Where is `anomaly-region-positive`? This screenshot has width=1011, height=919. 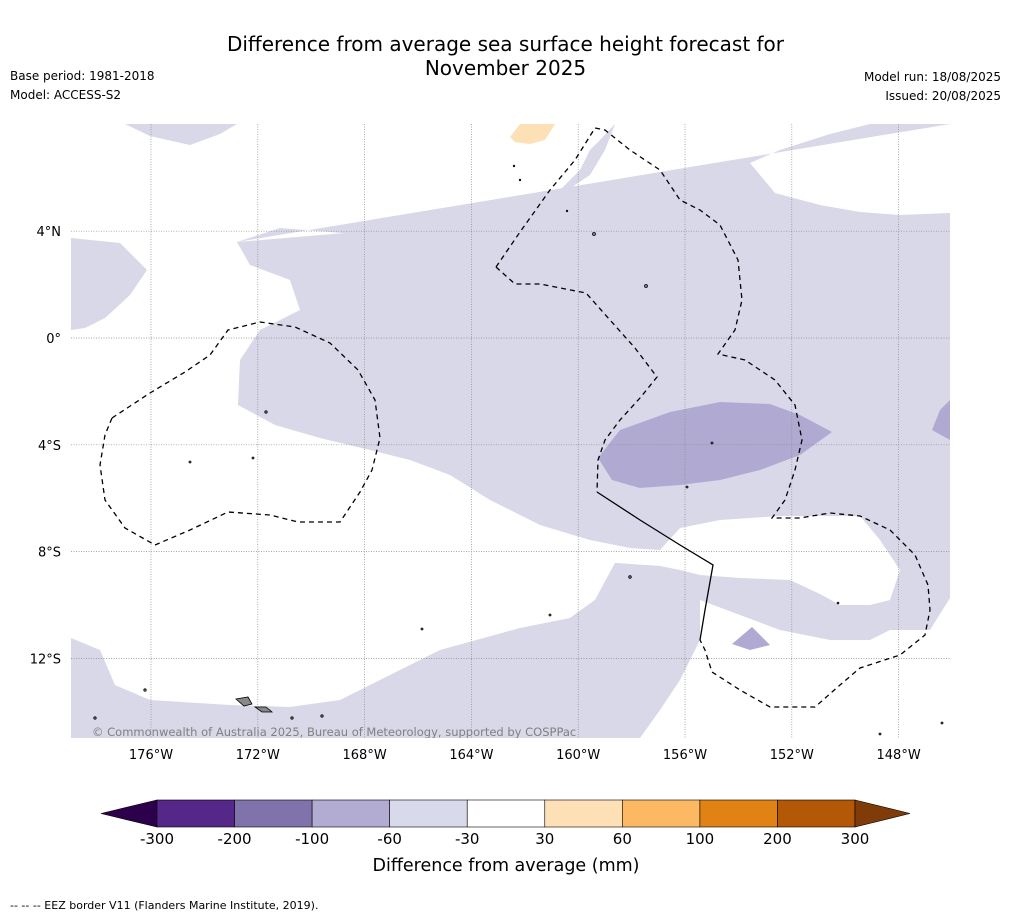
anomaly-region-positive is located at coordinates (532, 134).